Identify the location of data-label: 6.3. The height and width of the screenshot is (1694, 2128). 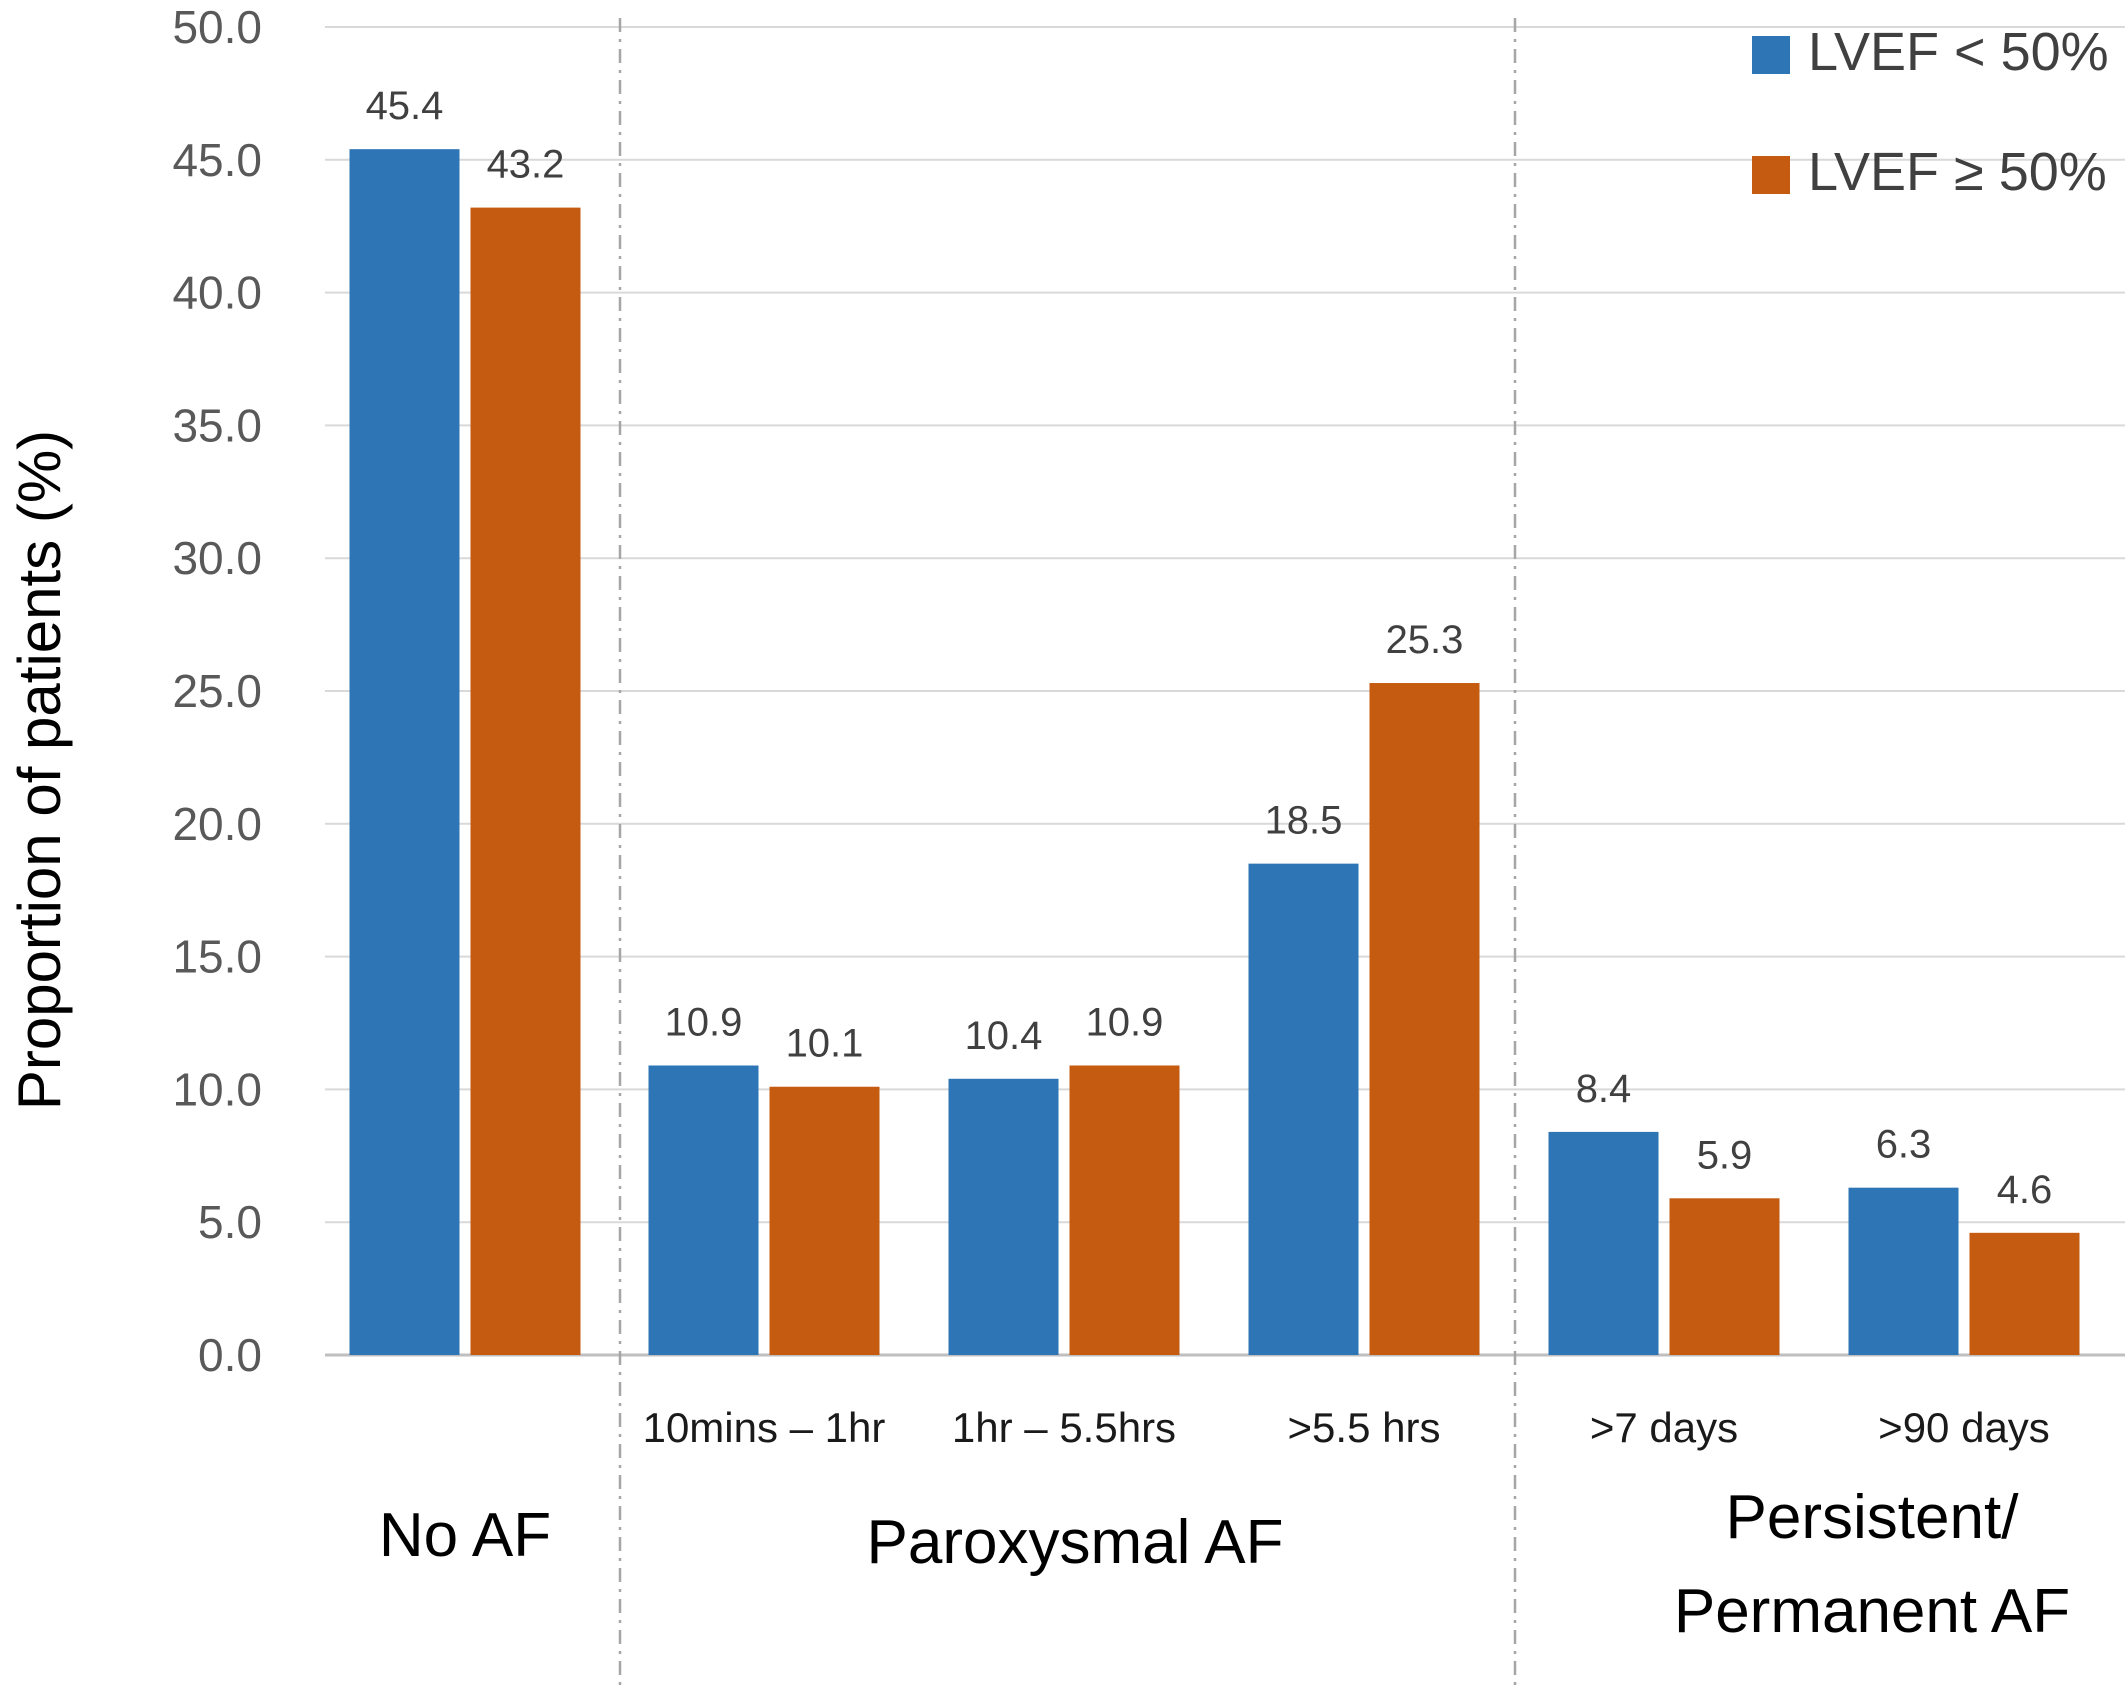
(1904, 1145).